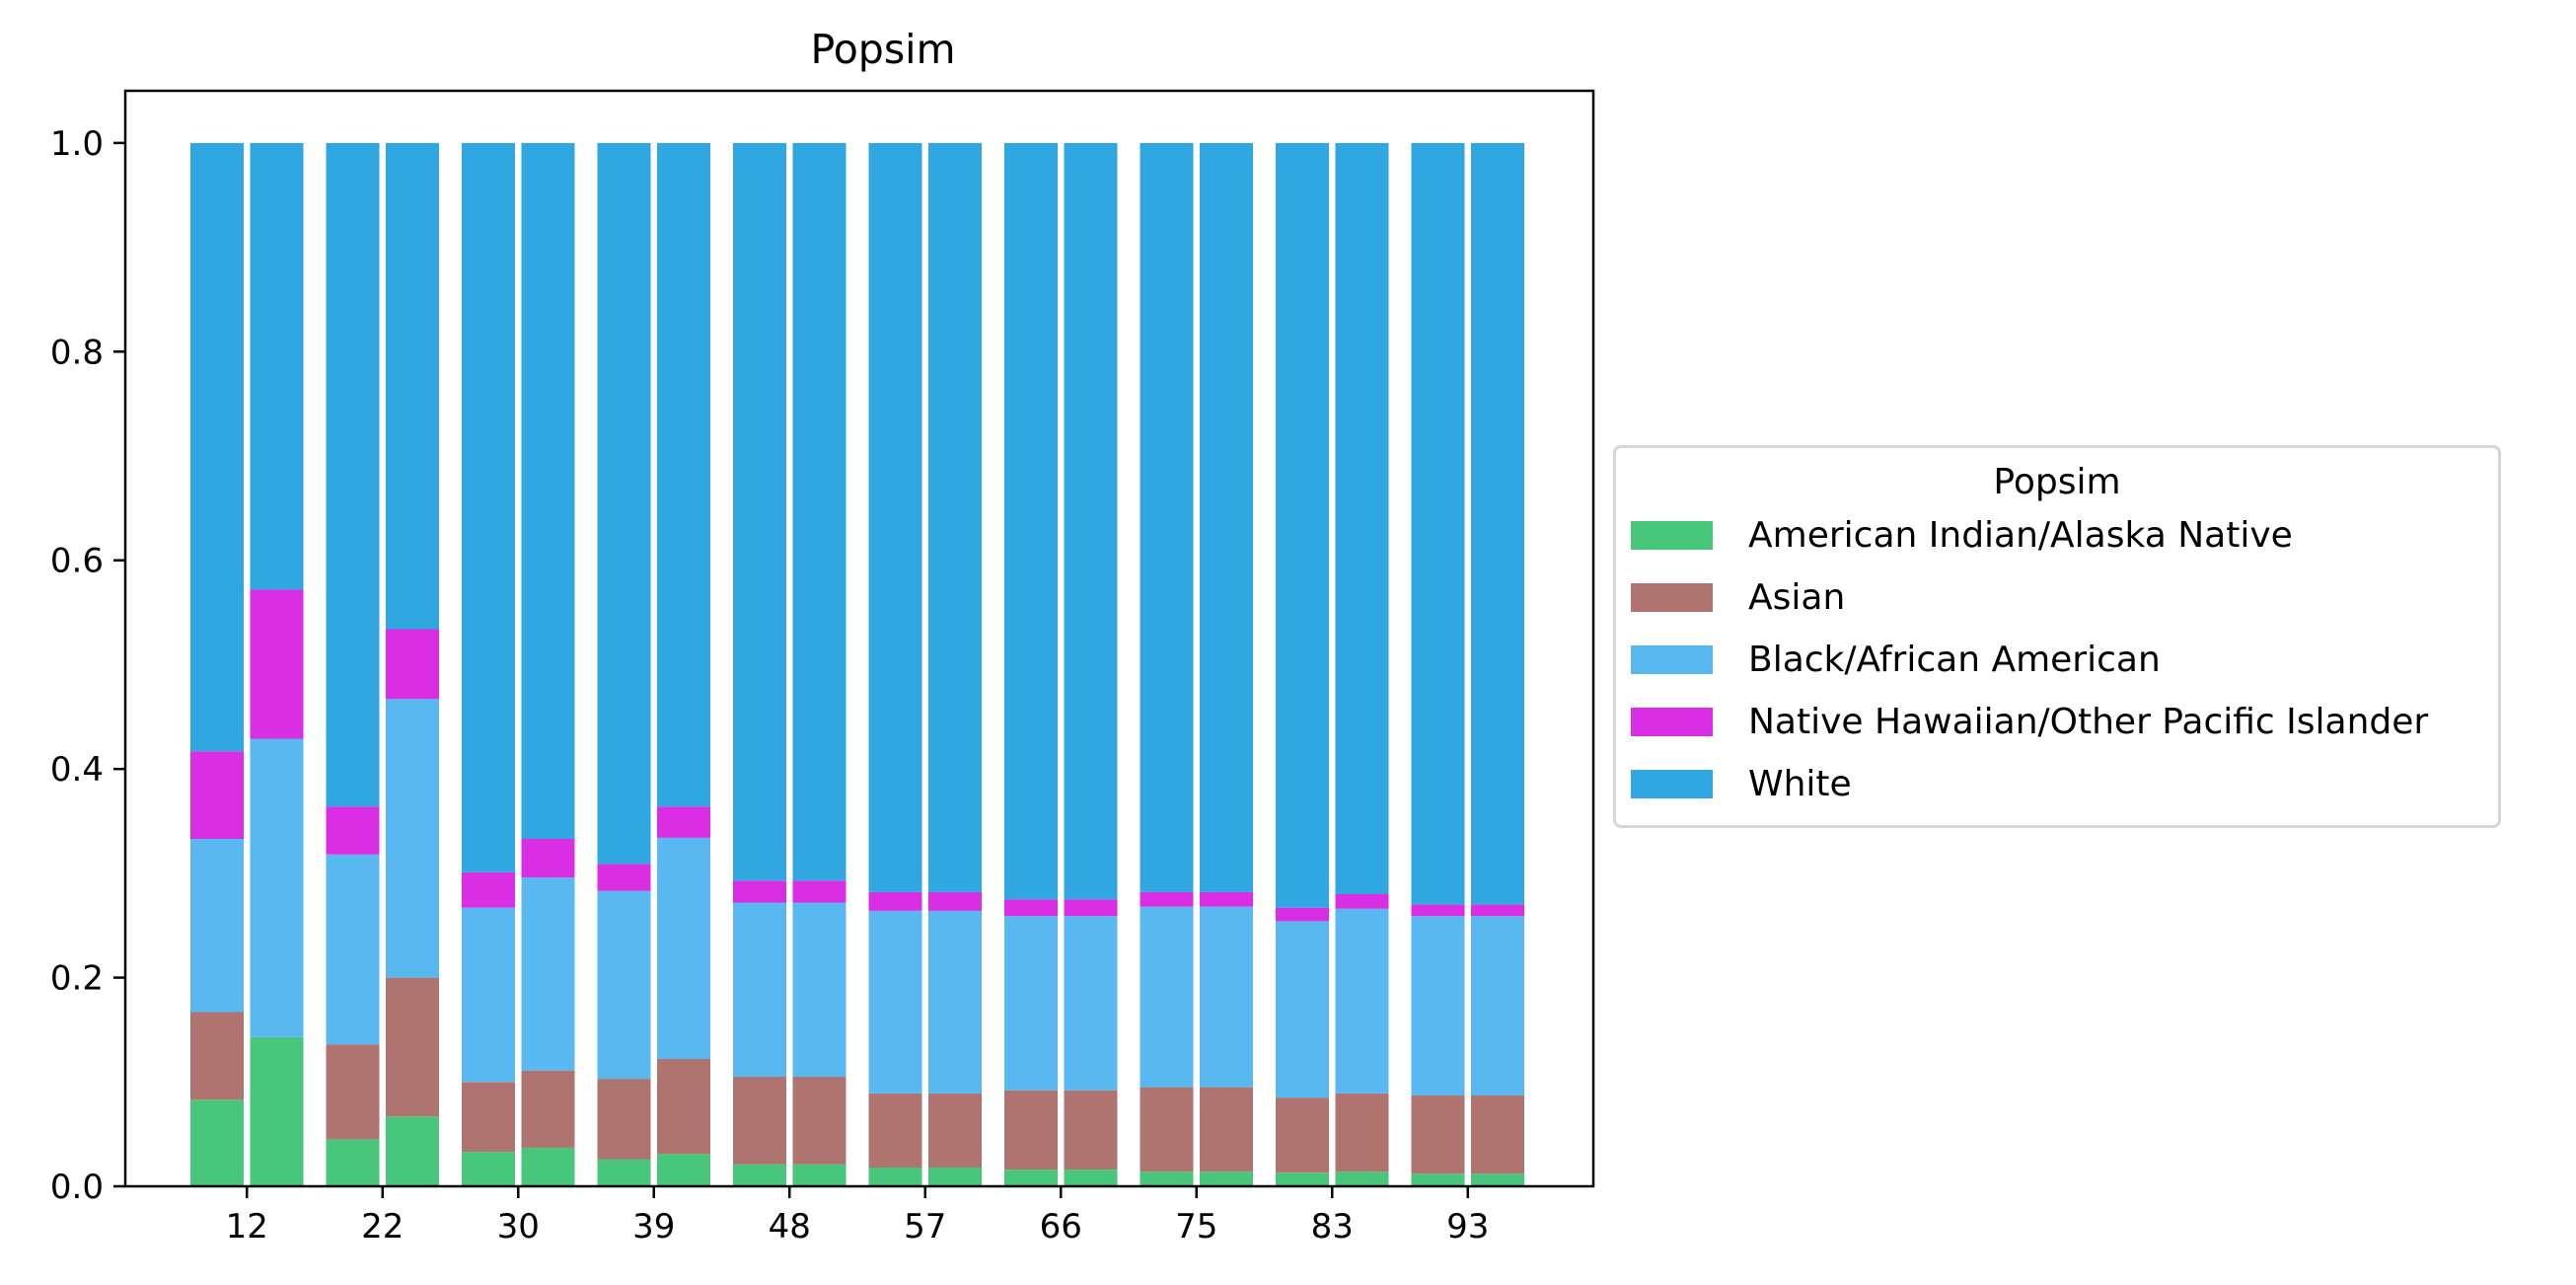 The image size is (2576, 1285). Describe the element at coordinates (882, 49) in the screenshot. I see `chart-title: Popsim` at that location.